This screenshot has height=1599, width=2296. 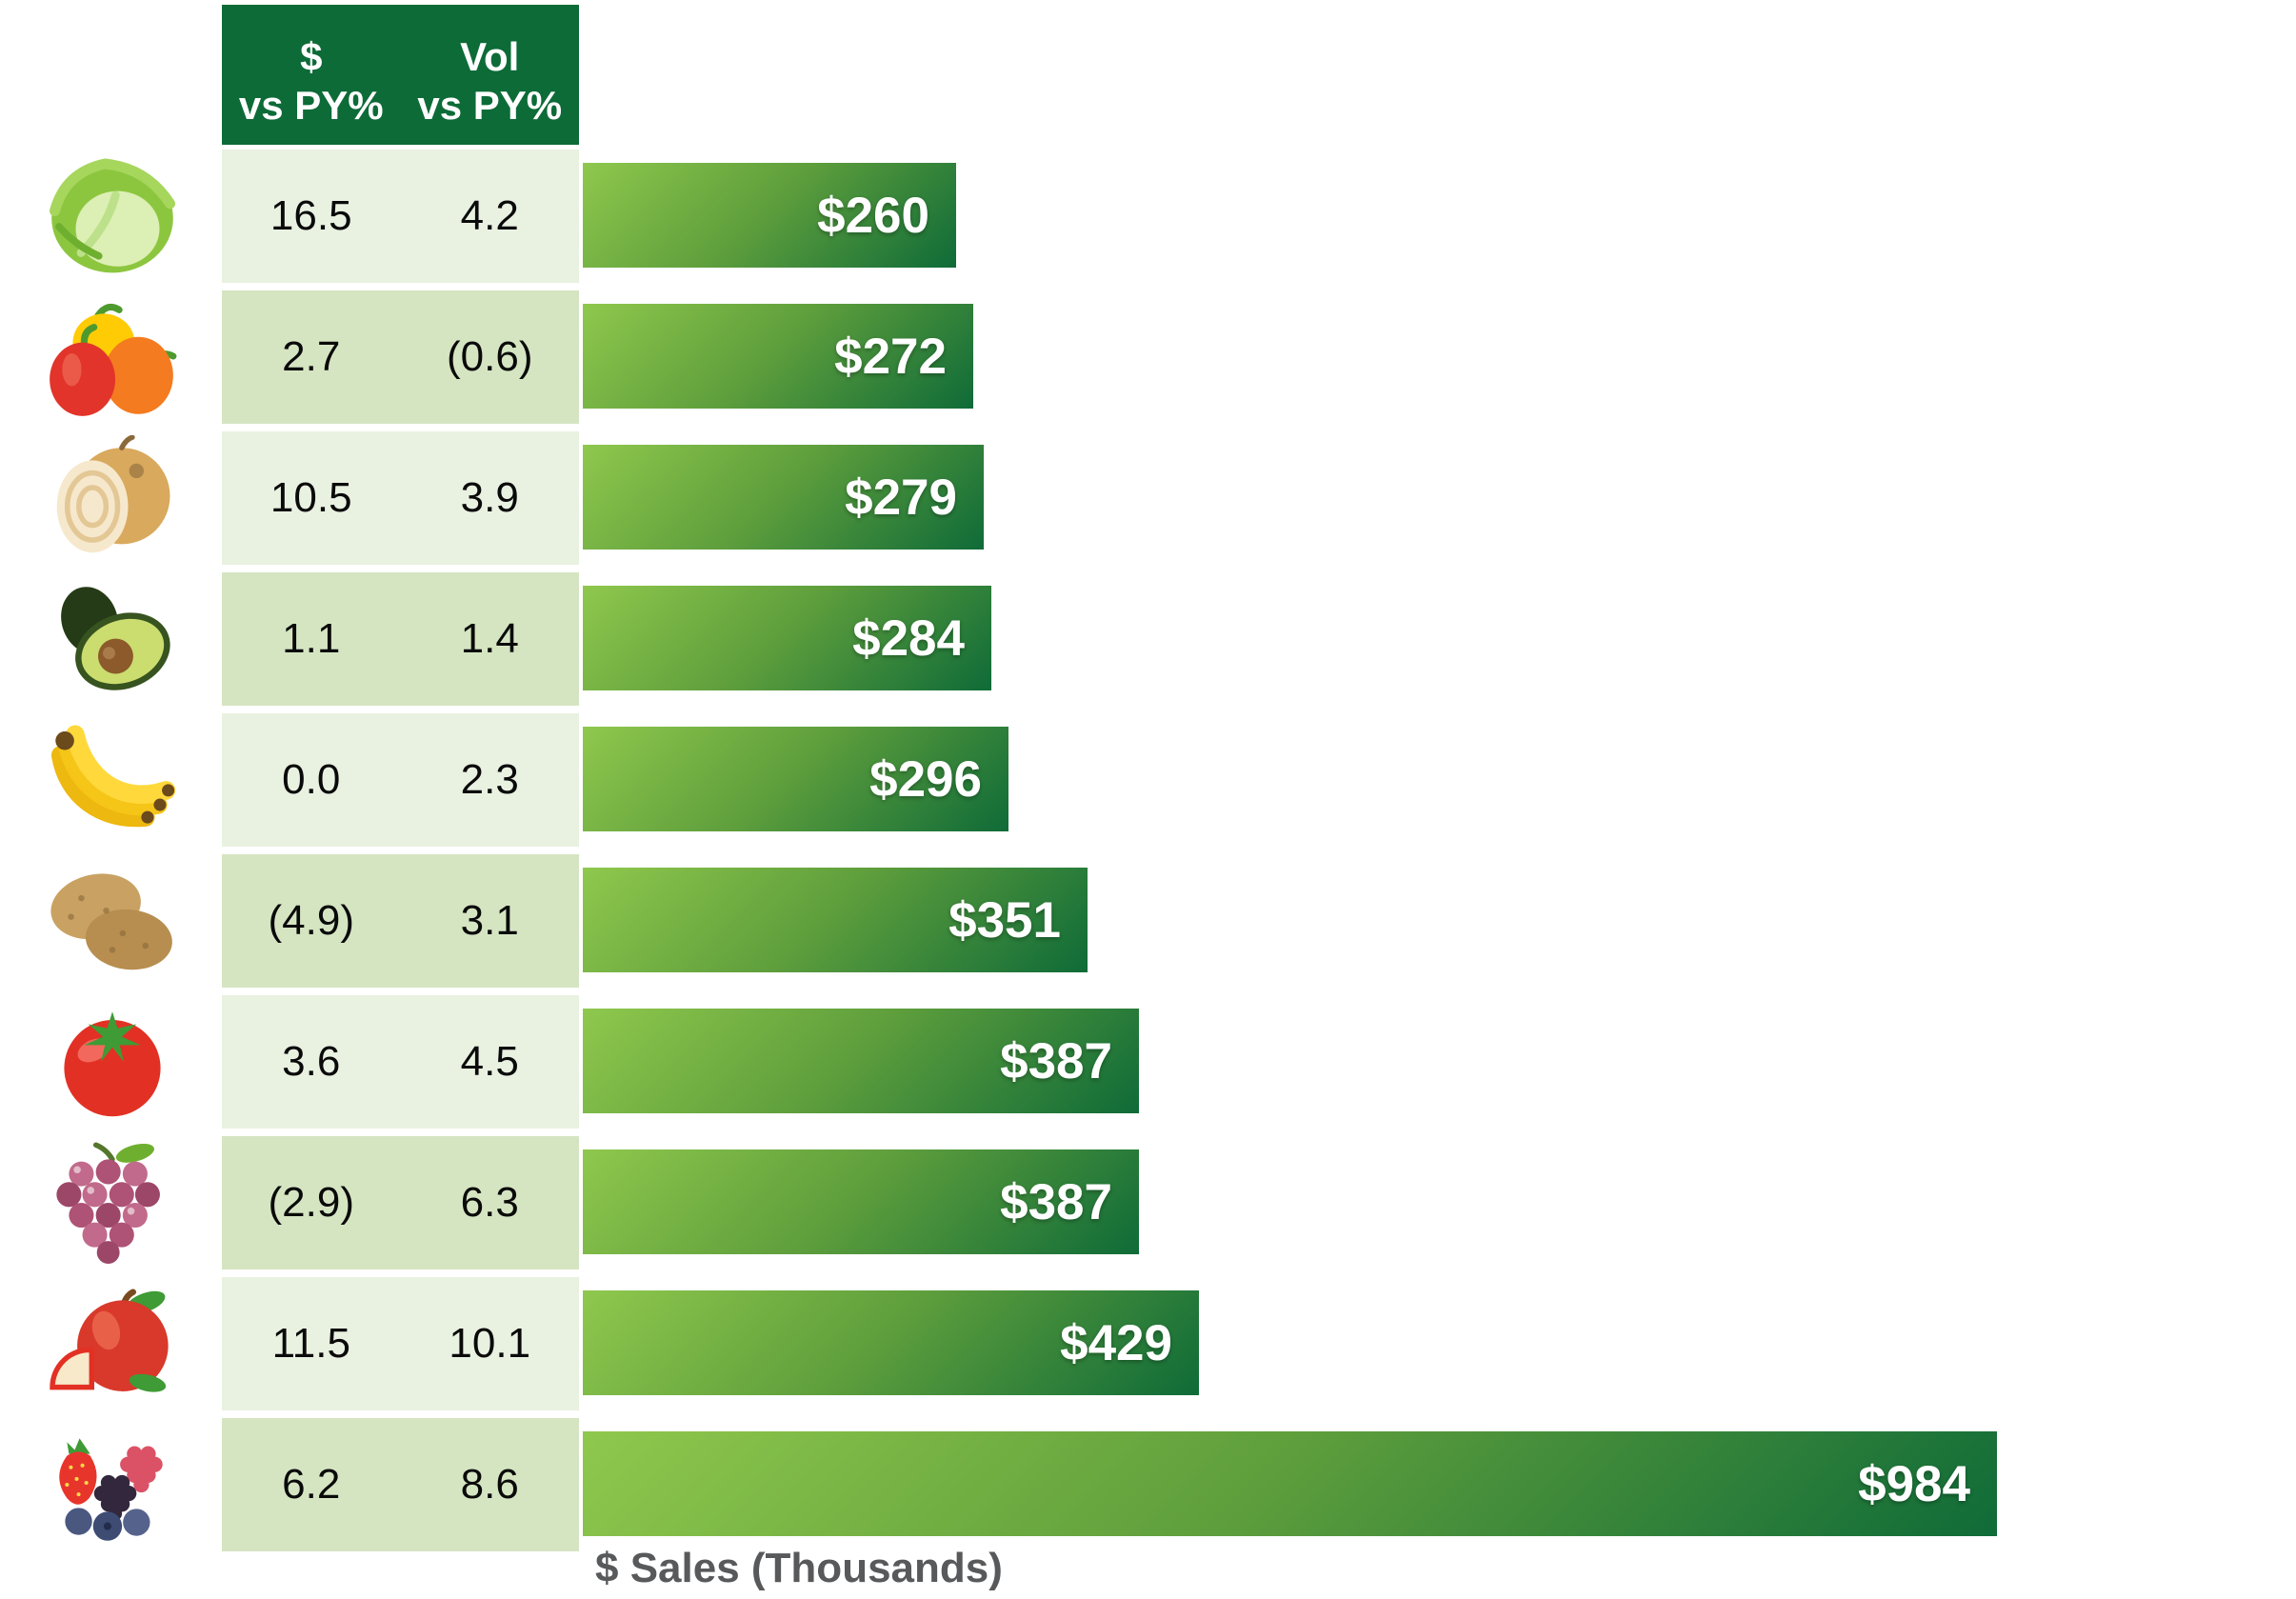 What do you see at coordinates (490, 105) in the screenshot?
I see `vol-vs-py-header-line2: vs PY%` at bounding box center [490, 105].